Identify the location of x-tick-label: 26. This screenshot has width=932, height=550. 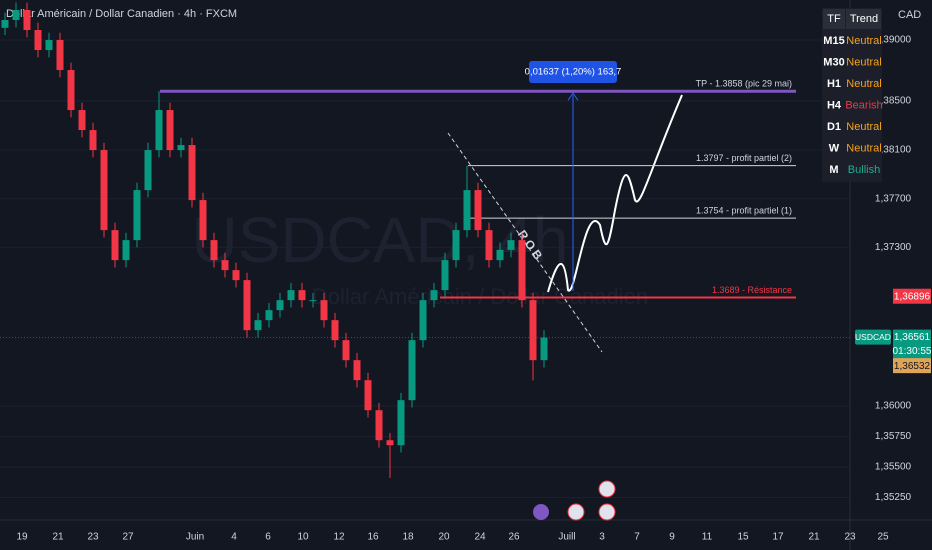
(514, 537).